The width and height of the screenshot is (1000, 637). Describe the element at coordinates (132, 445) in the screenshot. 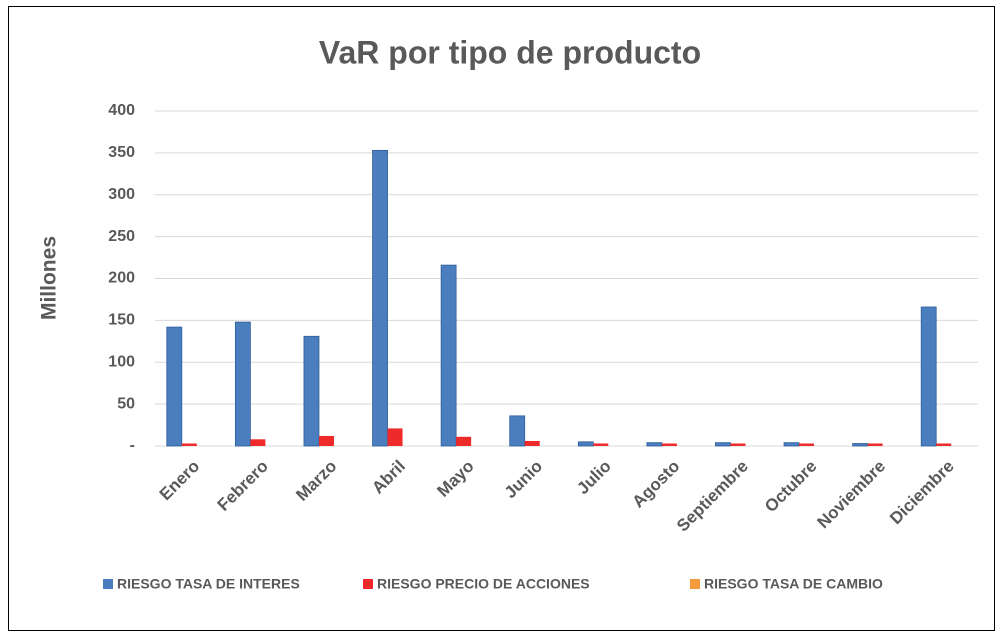

I see `y-tick-label: -` at that location.